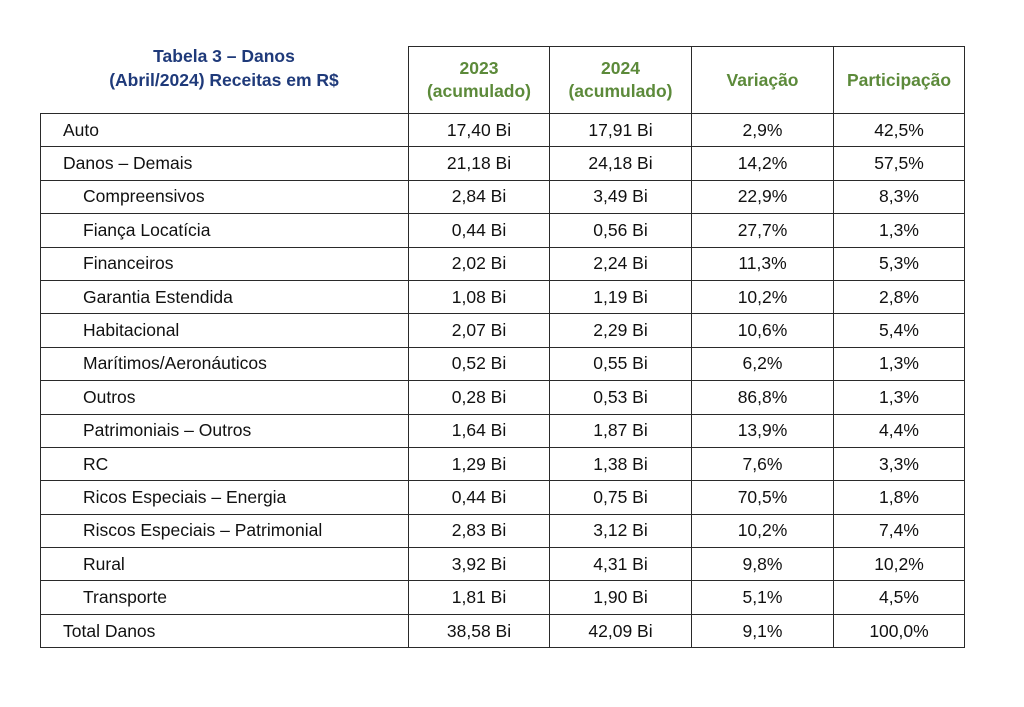 This screenshot has height=707, width=1024. What do you see at coordinates (762, 631) in the screenshot?
I see `cell-variacao: 9,1%` at bounding box center [762, 631].